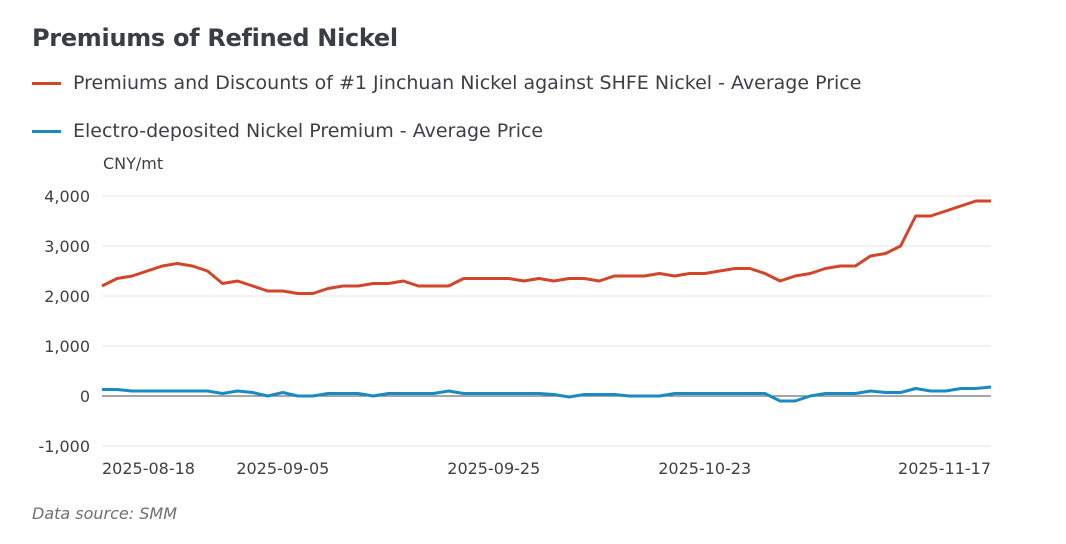 This screenshot has width=1066, height=544. I want to click on x-tick-label: 2025-11-17, so click(944, 468).